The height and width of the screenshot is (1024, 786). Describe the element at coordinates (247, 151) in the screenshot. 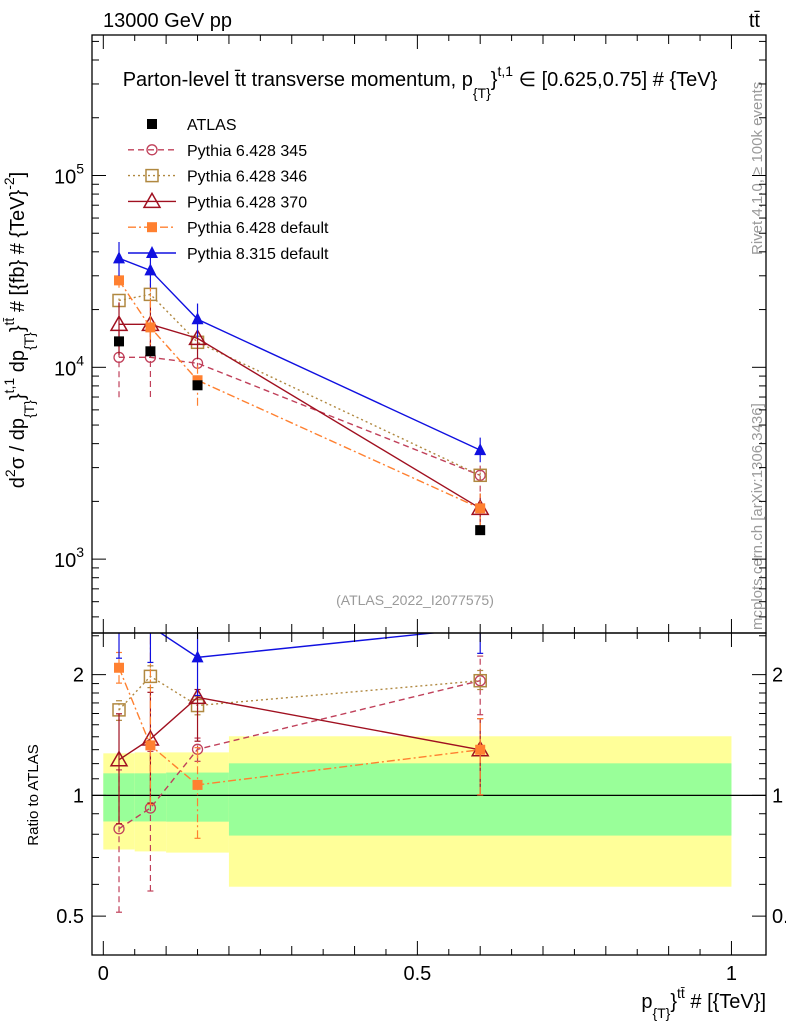

I see `legend-label: Pythia 6.428 345` at that location.